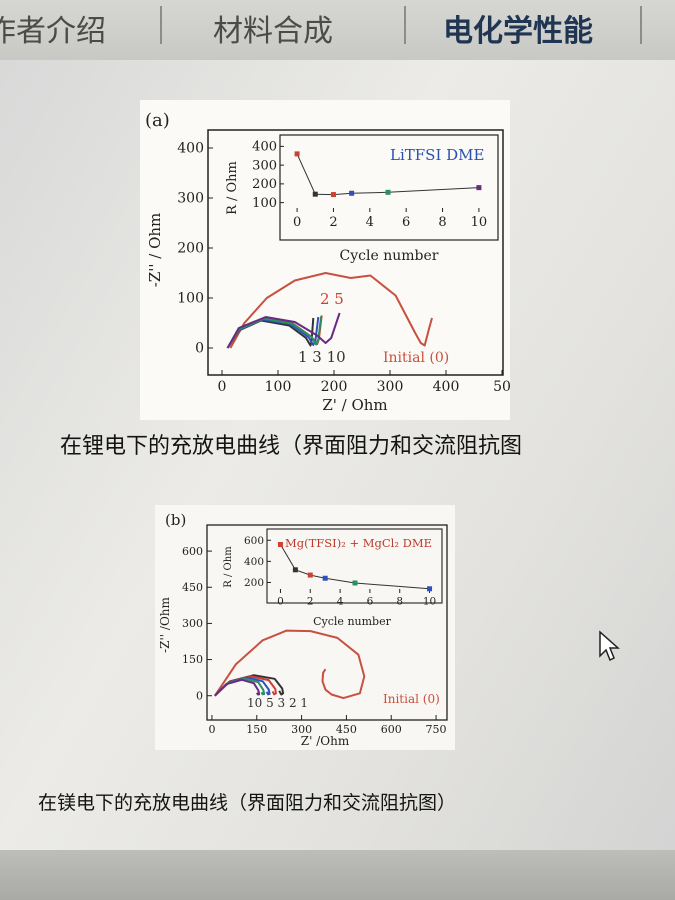  I want to click on figure-a-inset-line, so click(387, 174).